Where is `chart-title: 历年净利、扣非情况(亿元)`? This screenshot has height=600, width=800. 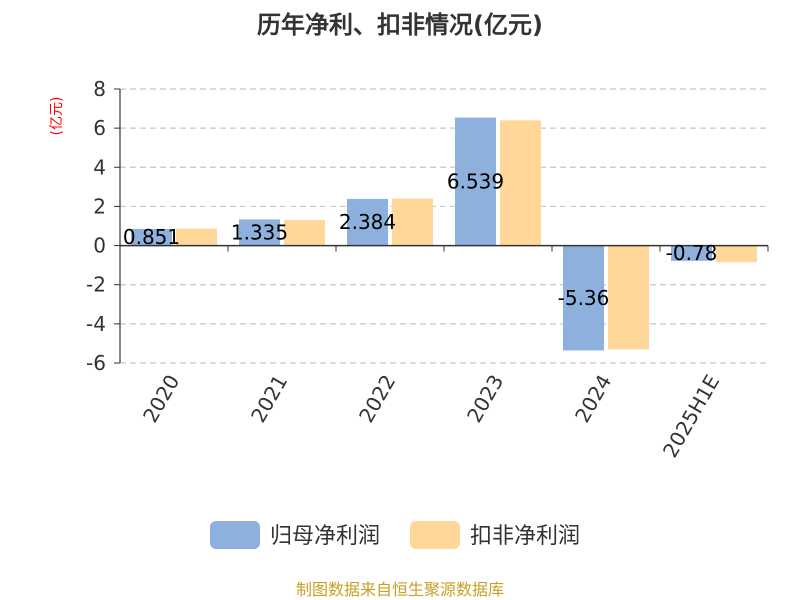
chart-title: 历年净利、扣非情况(亿元) is located at coordinates (400, 25).